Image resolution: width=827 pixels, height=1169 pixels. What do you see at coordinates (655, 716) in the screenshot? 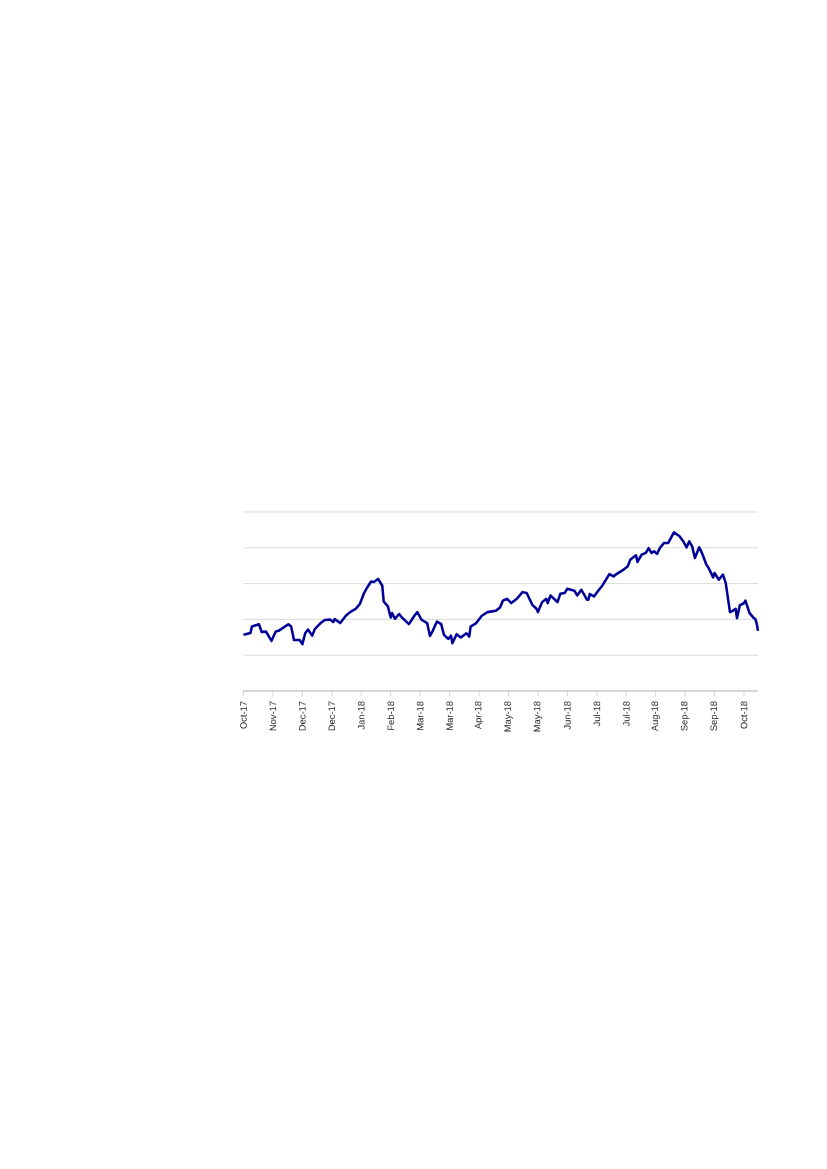
I see `x-tick-label: Aug-18` at bounding box center [655, 716].